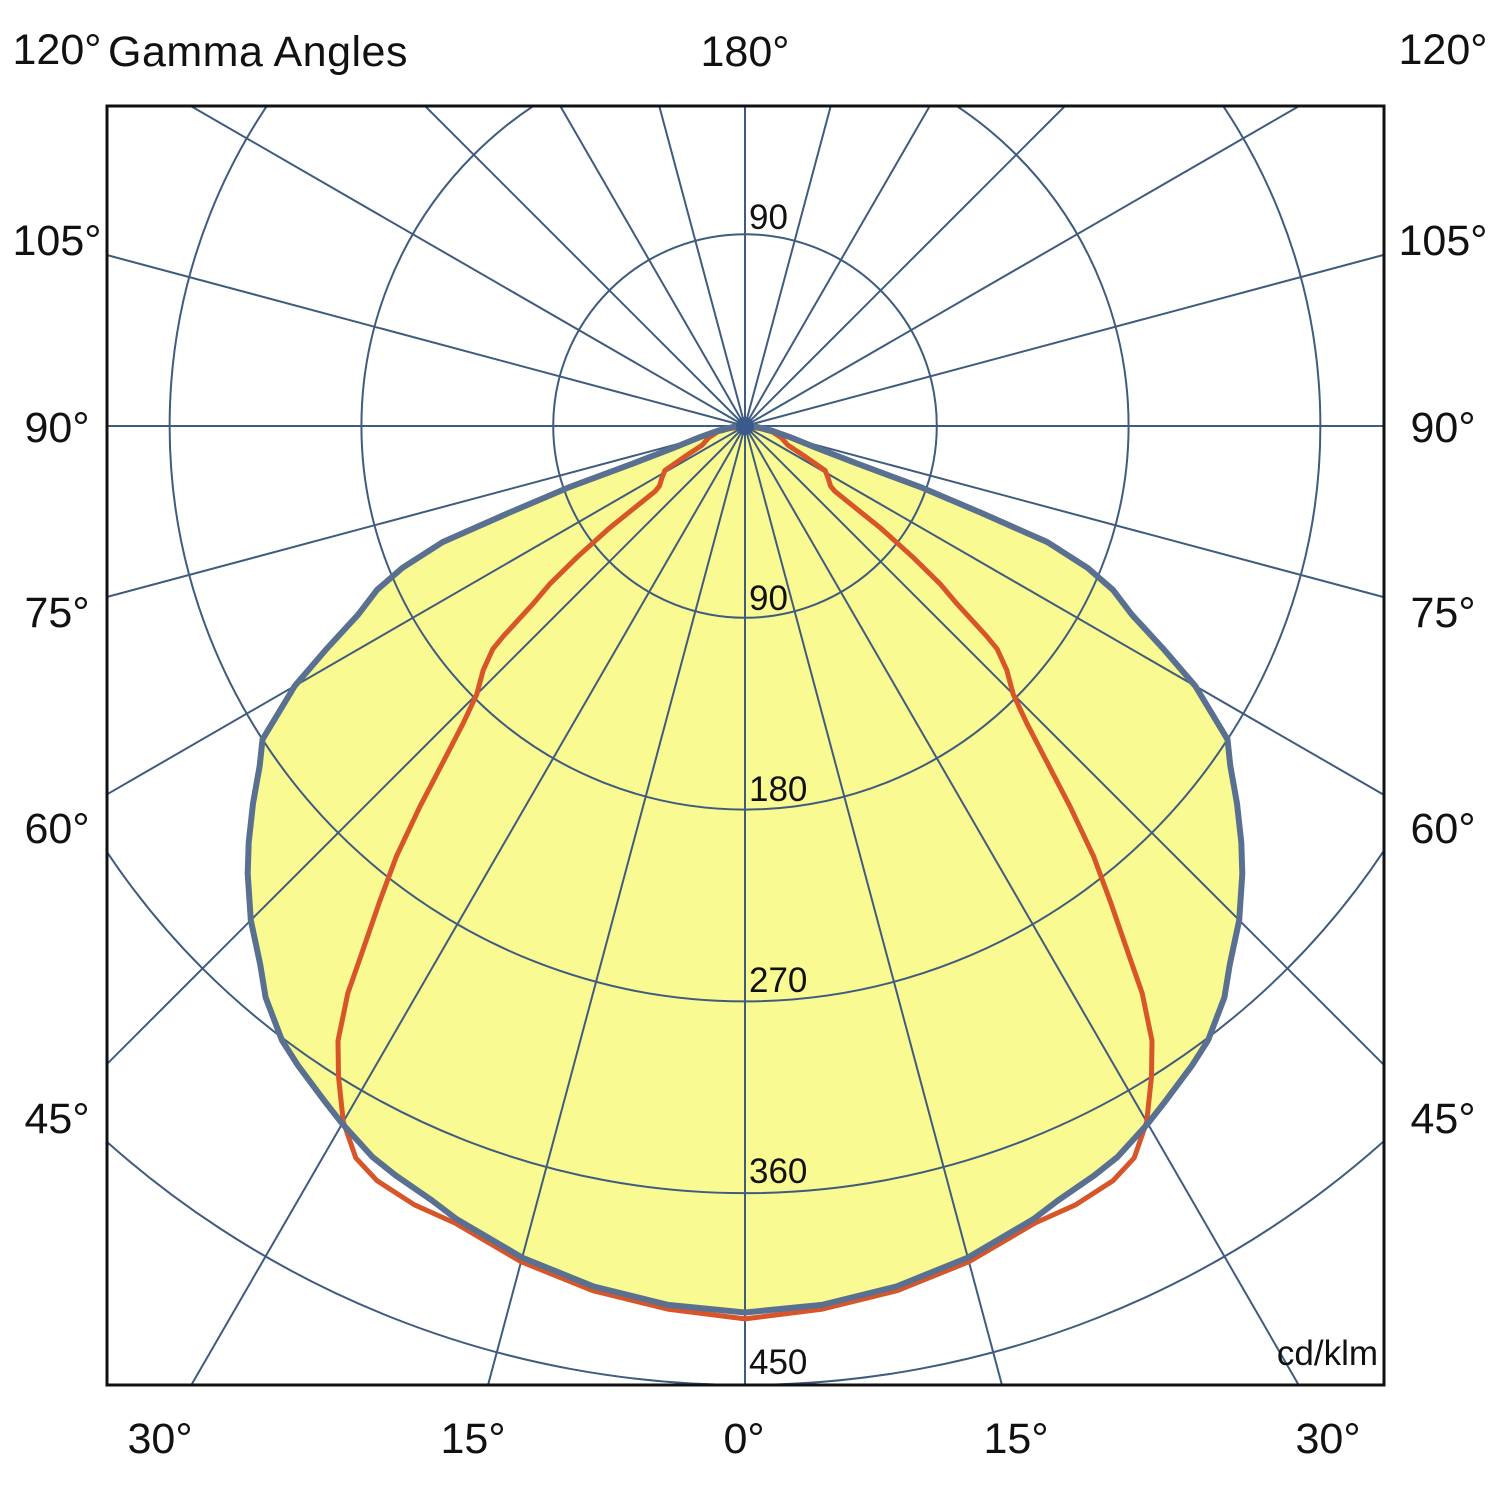 The image size is (1490, 1490). What do you see at coordinates (1327, 1353) in the screenshot?
I see `unit-label: cd/klm` at bounding box center [1327, 1353].